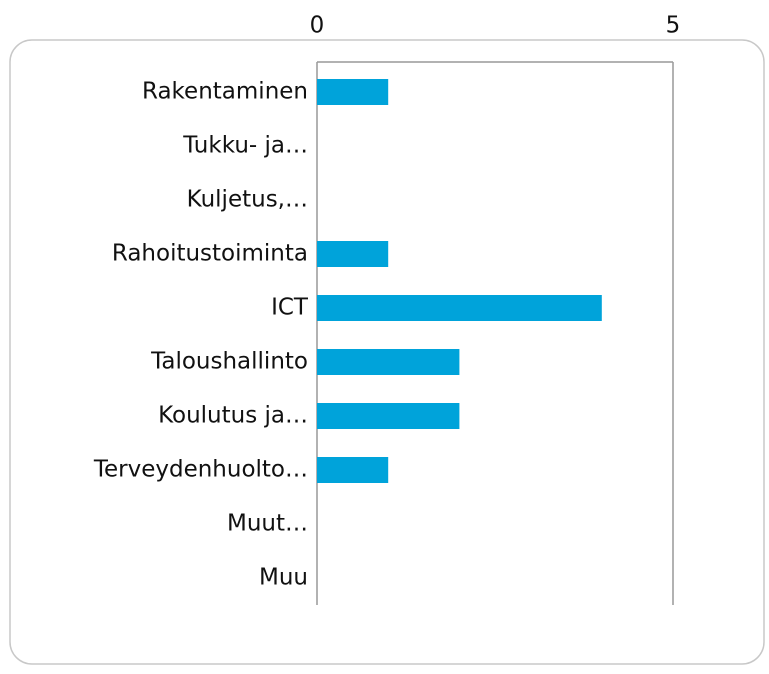 The width and height of the screenshot is (769, 674). I want to click on y-tick-label: ICT, so click(290, 308).